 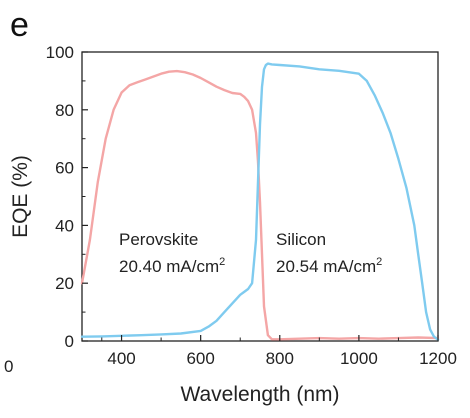 I want to click on x-tick-label: 600, so click(x=200, y=358).